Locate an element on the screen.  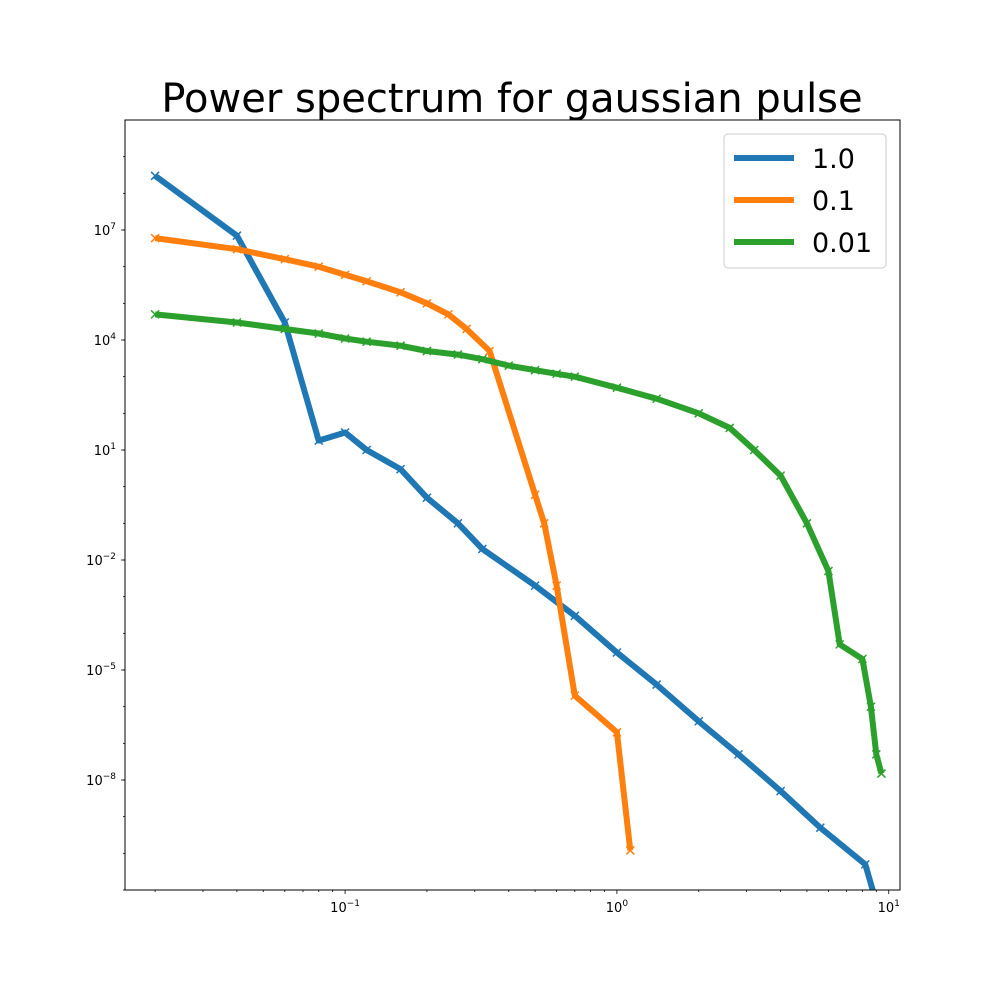
y-tick-label: 10¹ is located at coordinates (105, 450).